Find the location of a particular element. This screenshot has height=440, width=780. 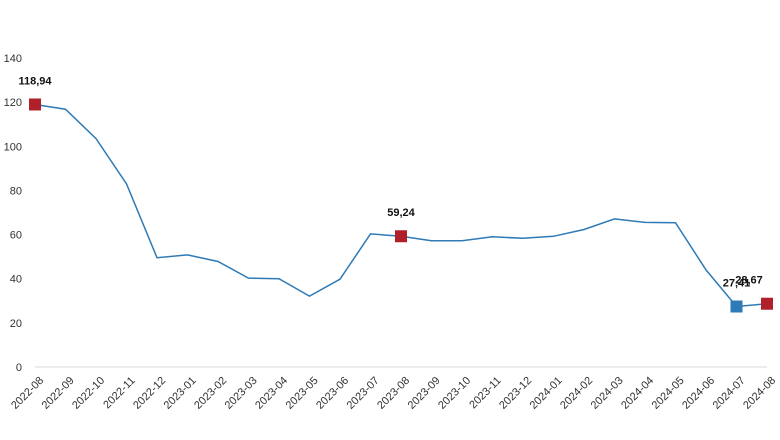

x-tick-label: 2024-08 is located at coordinates (759, 393).